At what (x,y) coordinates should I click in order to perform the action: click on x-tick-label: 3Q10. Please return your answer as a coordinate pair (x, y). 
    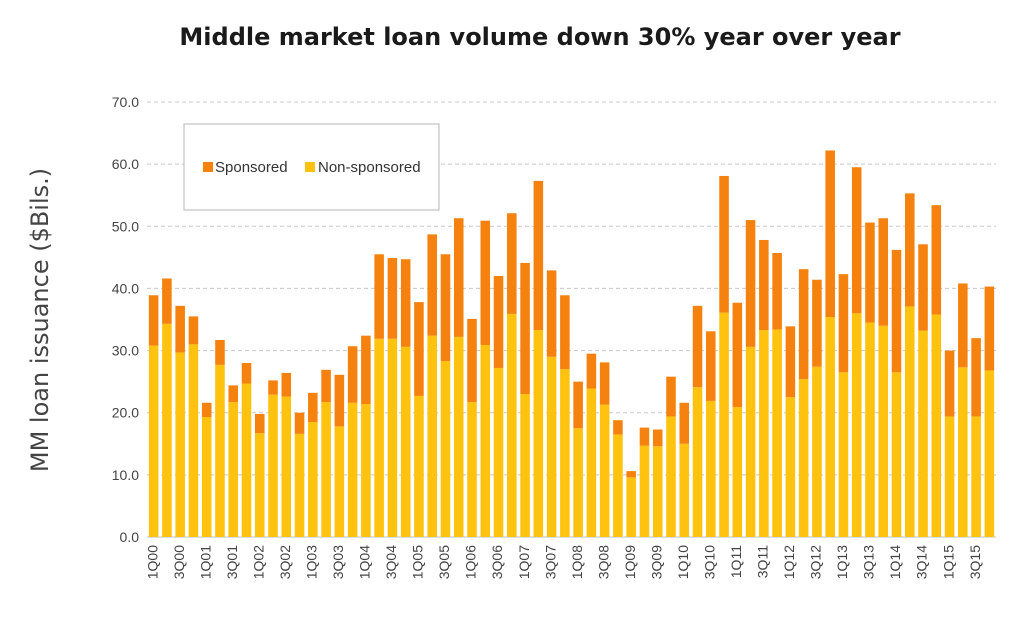
    Looking at the image, I should click on (709, 562).